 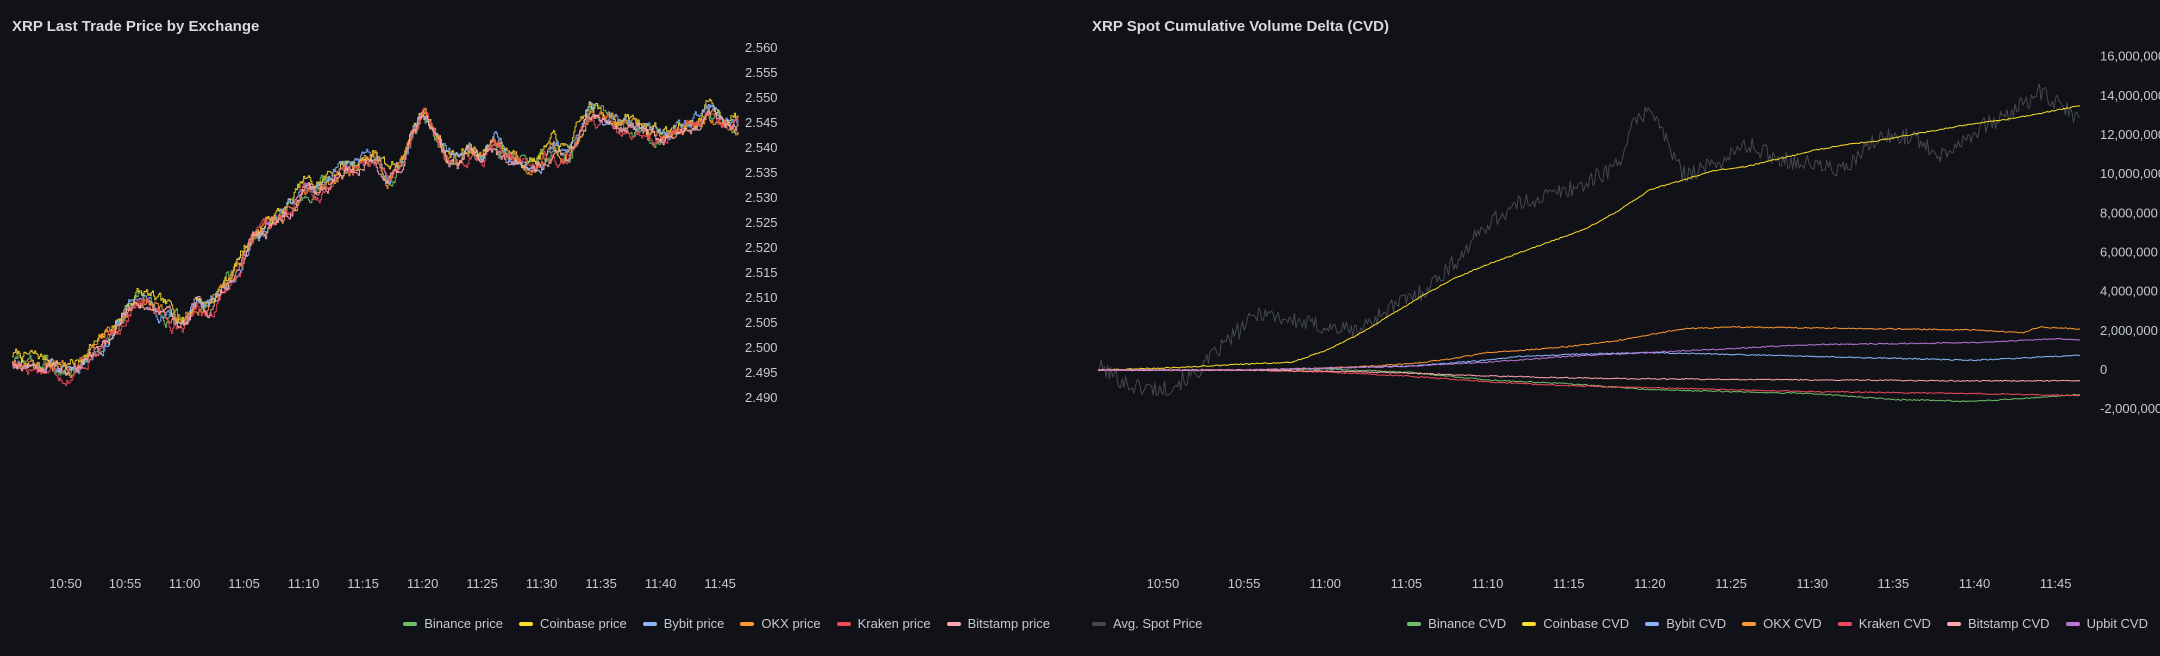 What do you see at coordinates (1884, 623) in the screenshot?
I see `legend-item-kraken-cvd: Kraken CVD` at bounding box center [1884, 623].